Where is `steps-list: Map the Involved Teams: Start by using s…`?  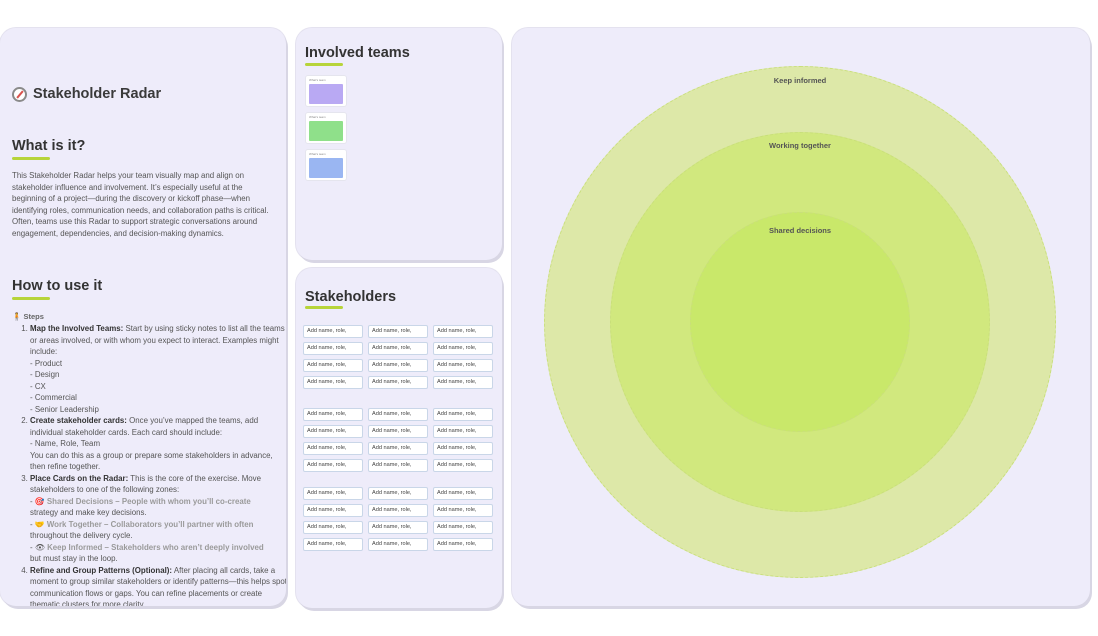 steps-list: Map the Involved Teams: Start by using s… is located at coordinates (149, 464).